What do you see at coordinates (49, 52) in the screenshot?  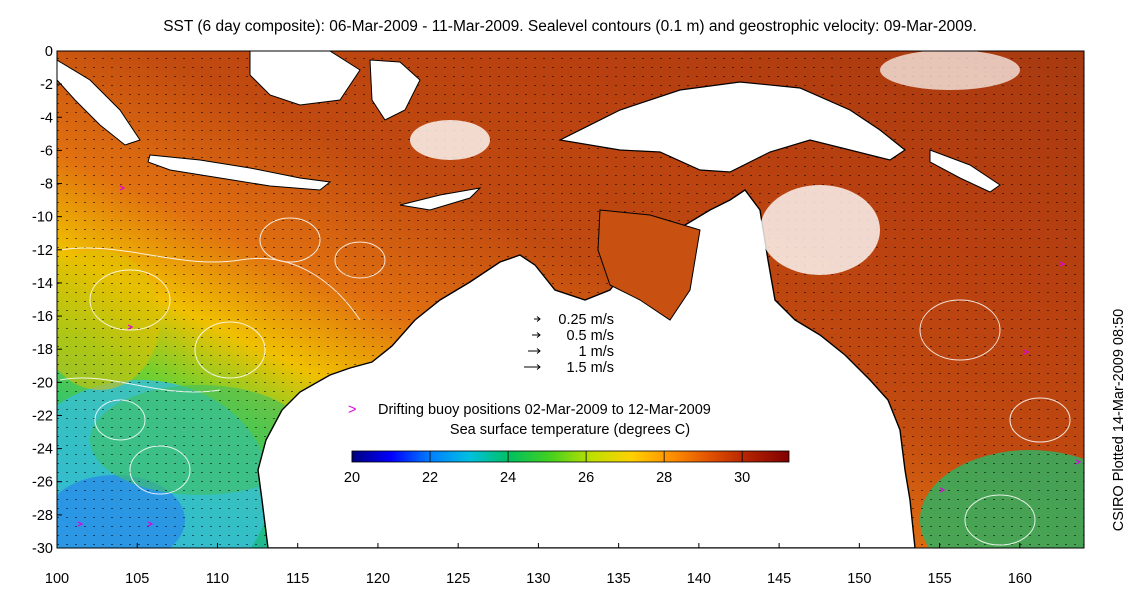 I see `y-tick-label: 0` at bounding box center [49, 52].